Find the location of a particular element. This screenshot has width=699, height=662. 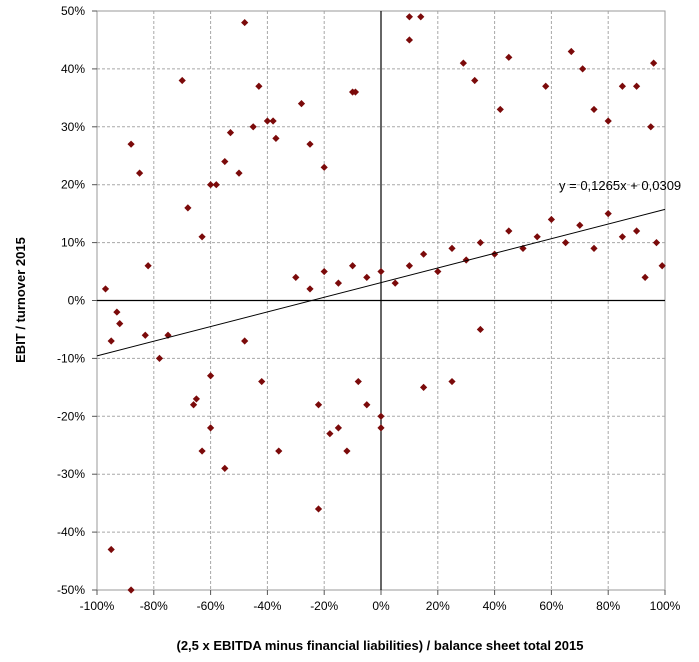

y-tick-label: 30% is located at coordinates (73, 127).